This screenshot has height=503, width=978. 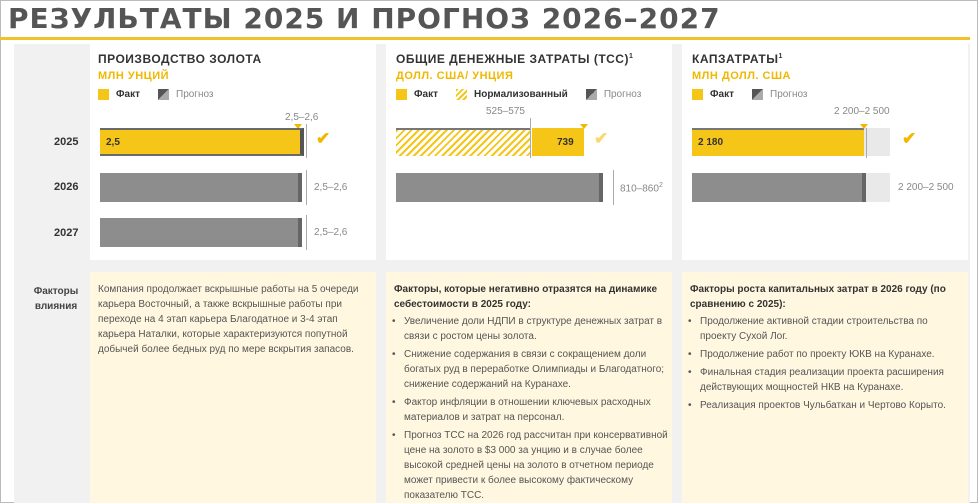 I want to click on tcc-bar-2025-fact, so click(x=558, y=142).